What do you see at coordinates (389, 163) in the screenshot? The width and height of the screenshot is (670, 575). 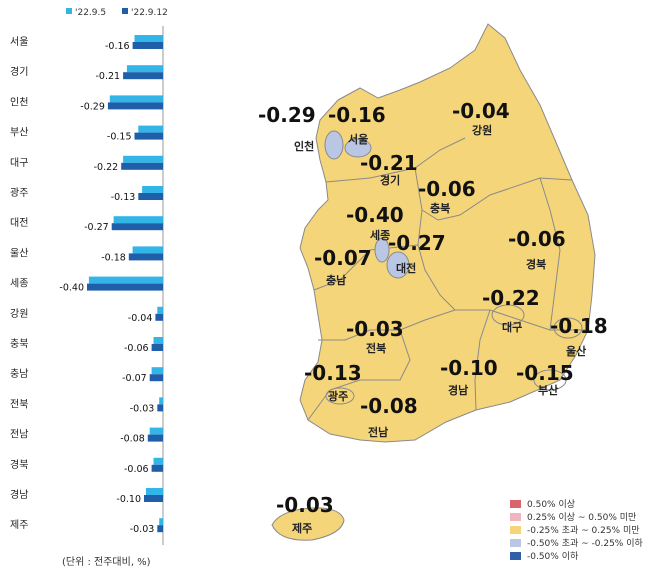 I see `region-value: -0.21` at bounding box center [389, 163].